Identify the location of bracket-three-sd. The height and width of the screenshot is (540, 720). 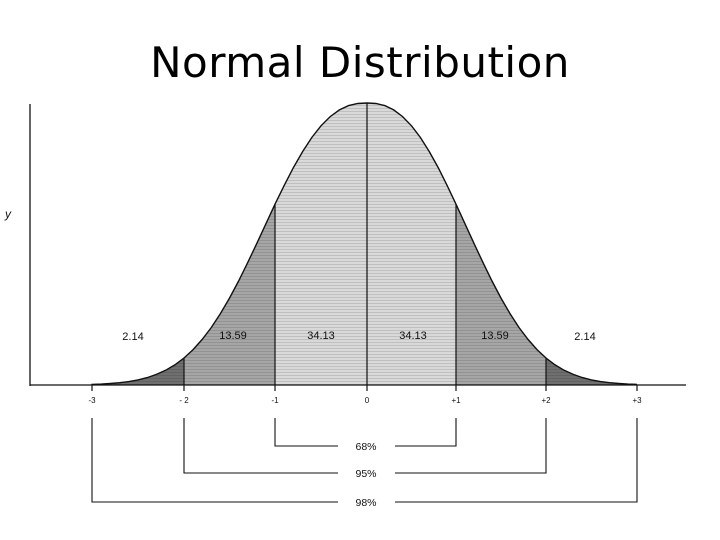
(364, 460).